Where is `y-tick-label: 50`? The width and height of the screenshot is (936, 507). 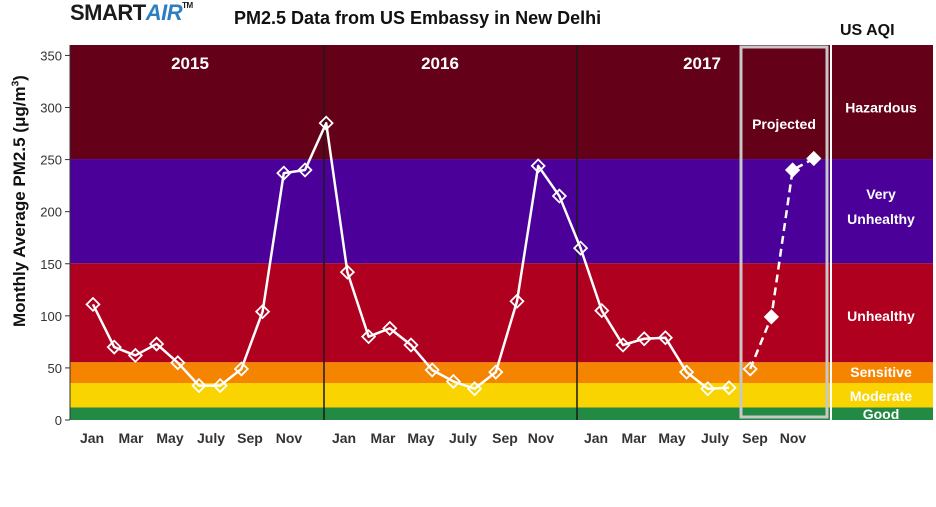 y-tick-label: 50 is located at coordinates (55, 368).